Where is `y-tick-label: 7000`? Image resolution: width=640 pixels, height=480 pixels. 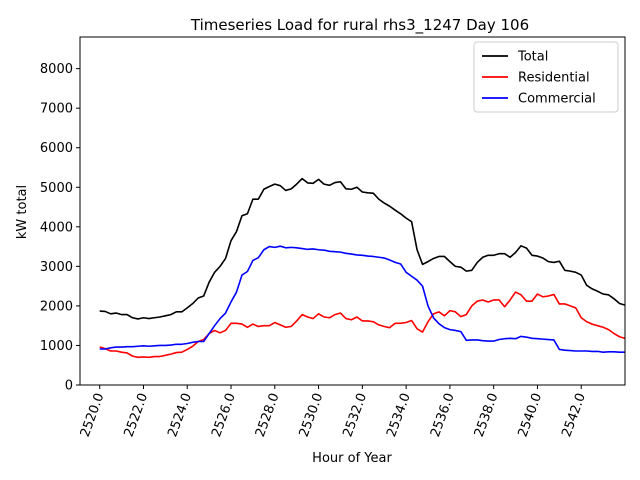 y-tick-label: 7000 is located at coordinates (56, 109).